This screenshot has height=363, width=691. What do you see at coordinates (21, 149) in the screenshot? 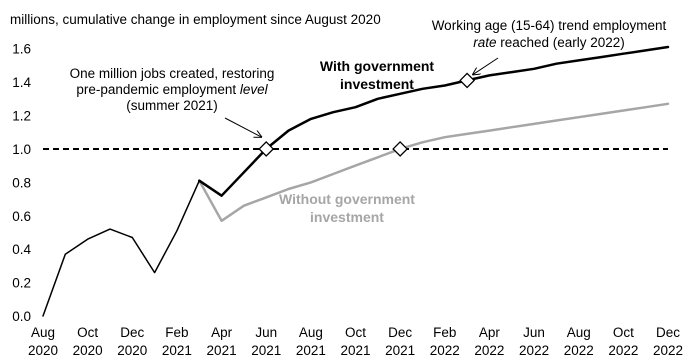
I see `y-tick-label: 1.0` at bounding box center [21, 149].